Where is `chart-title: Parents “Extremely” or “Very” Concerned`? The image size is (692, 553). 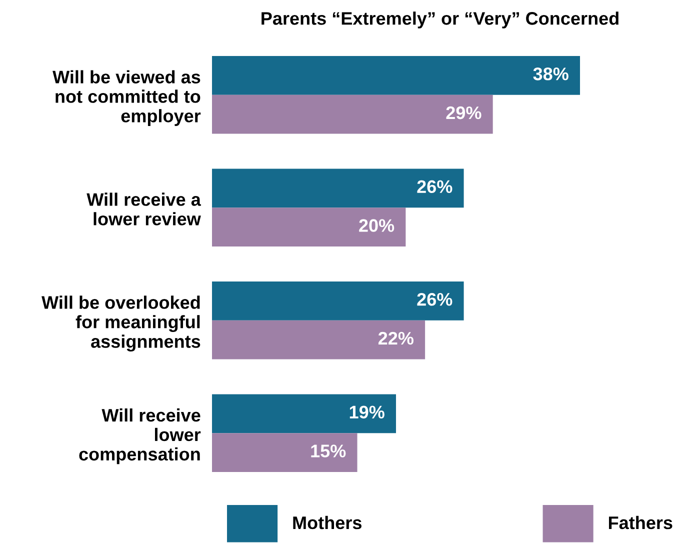 chart-title: Parents “Extremely” or “Very” Concerned is located at coordinates (440, 20).